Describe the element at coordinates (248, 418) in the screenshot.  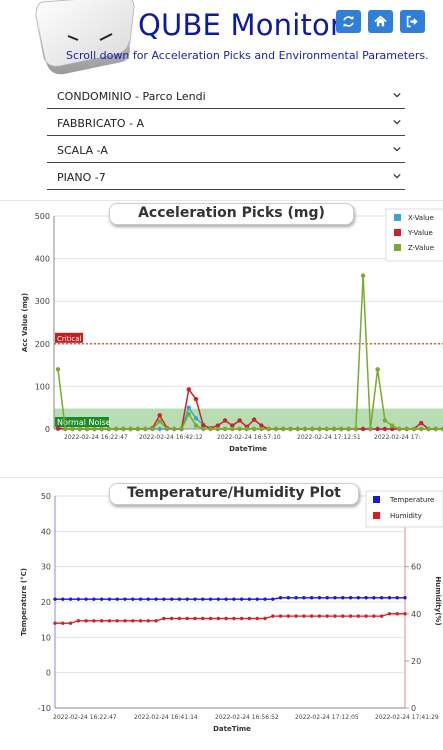
I see `normal-noise-band` at that location.